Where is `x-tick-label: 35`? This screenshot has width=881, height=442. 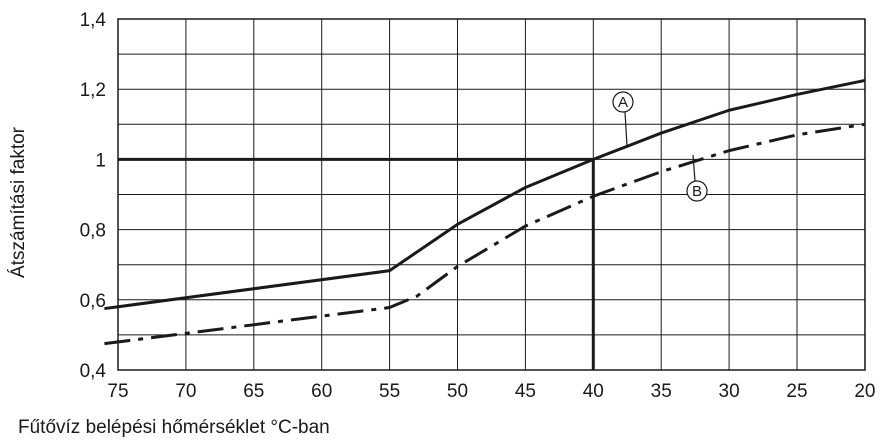
x-tick-label: 35 is located at coordinates (661, 391).